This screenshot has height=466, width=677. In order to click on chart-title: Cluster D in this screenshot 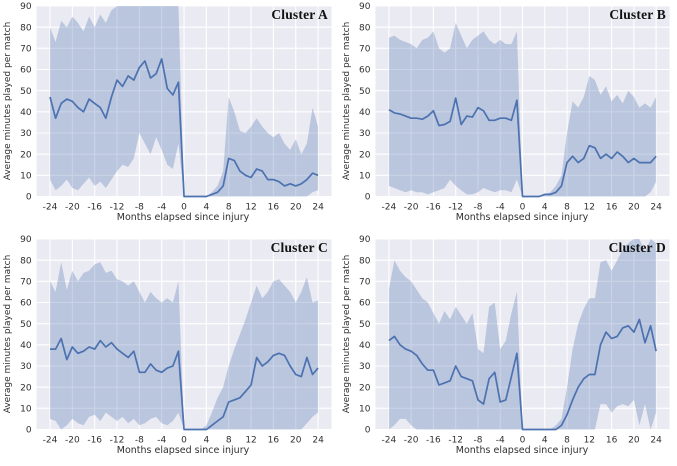, I will do `click(637, 247)`.